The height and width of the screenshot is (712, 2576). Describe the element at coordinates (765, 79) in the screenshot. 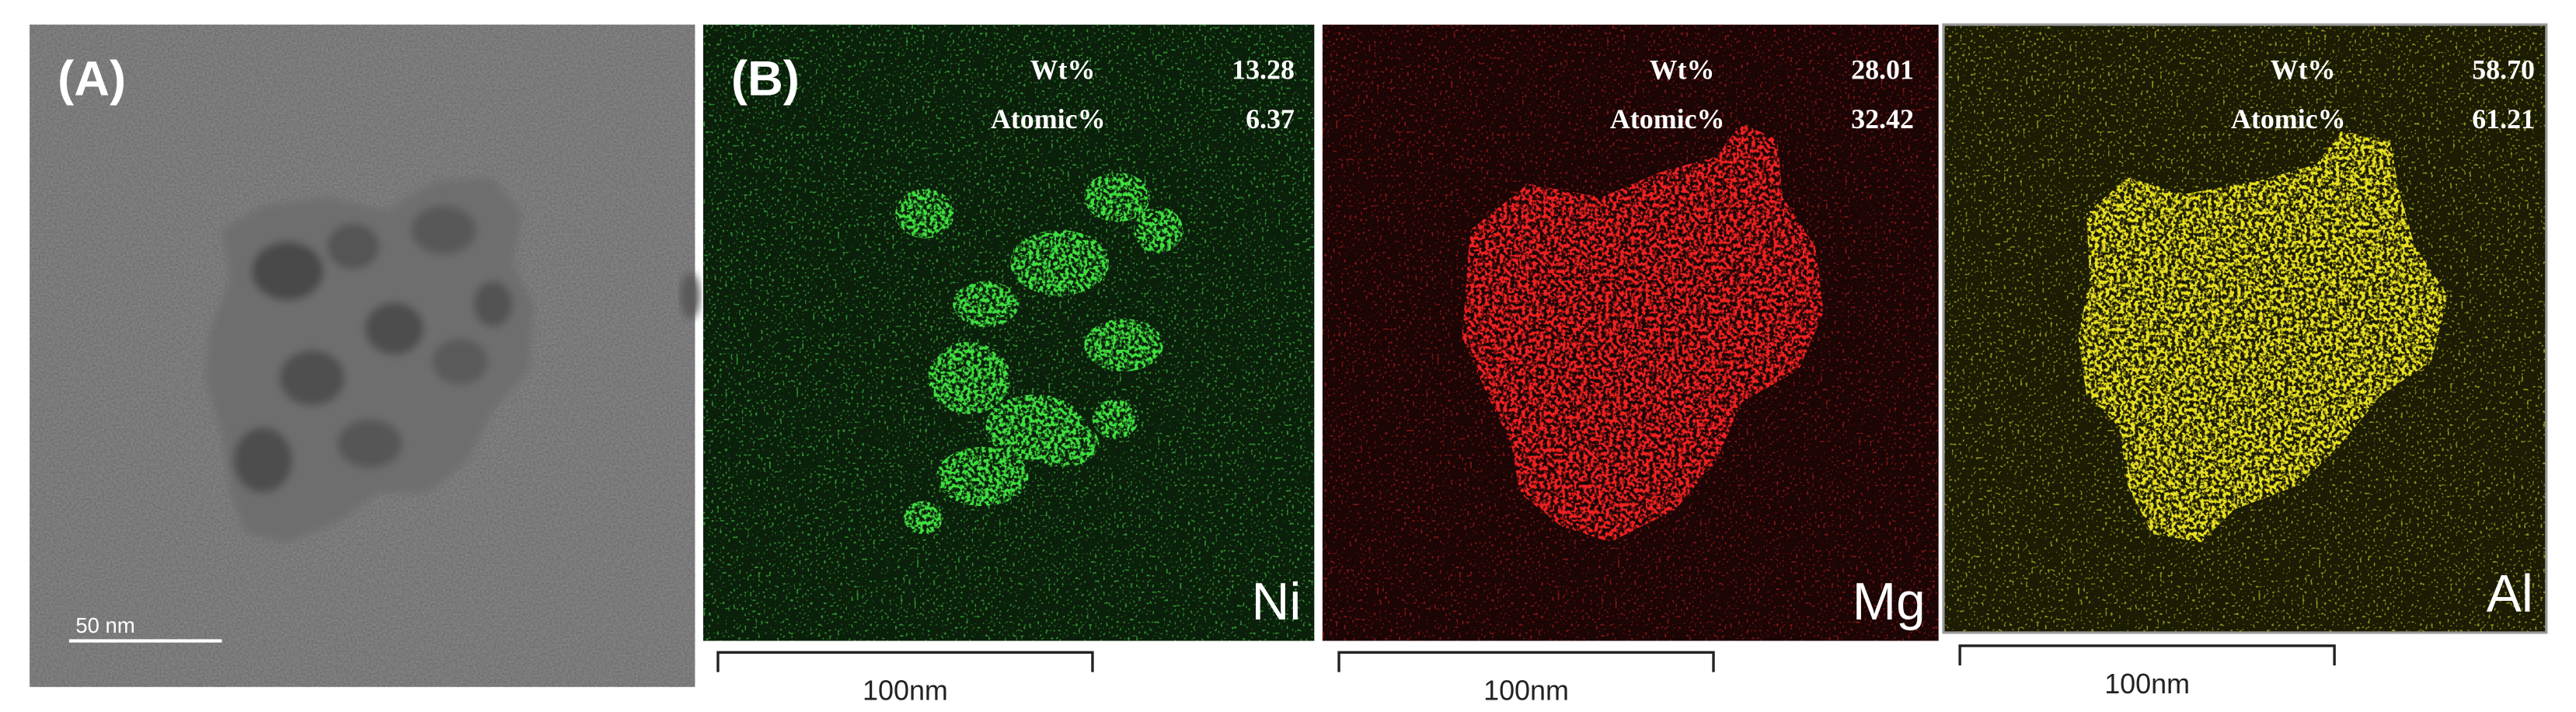

I see `panel-label: (B)` at that location.